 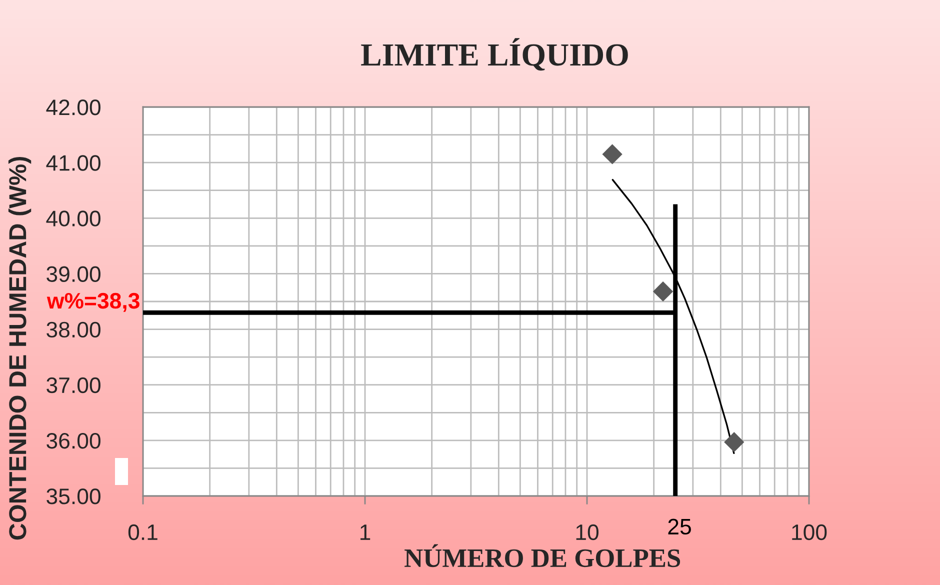 What do you see at coordinates (73, 108) in the screenshot?
I see `y-tick-label: 42.00` at bounding box center [73, 108].